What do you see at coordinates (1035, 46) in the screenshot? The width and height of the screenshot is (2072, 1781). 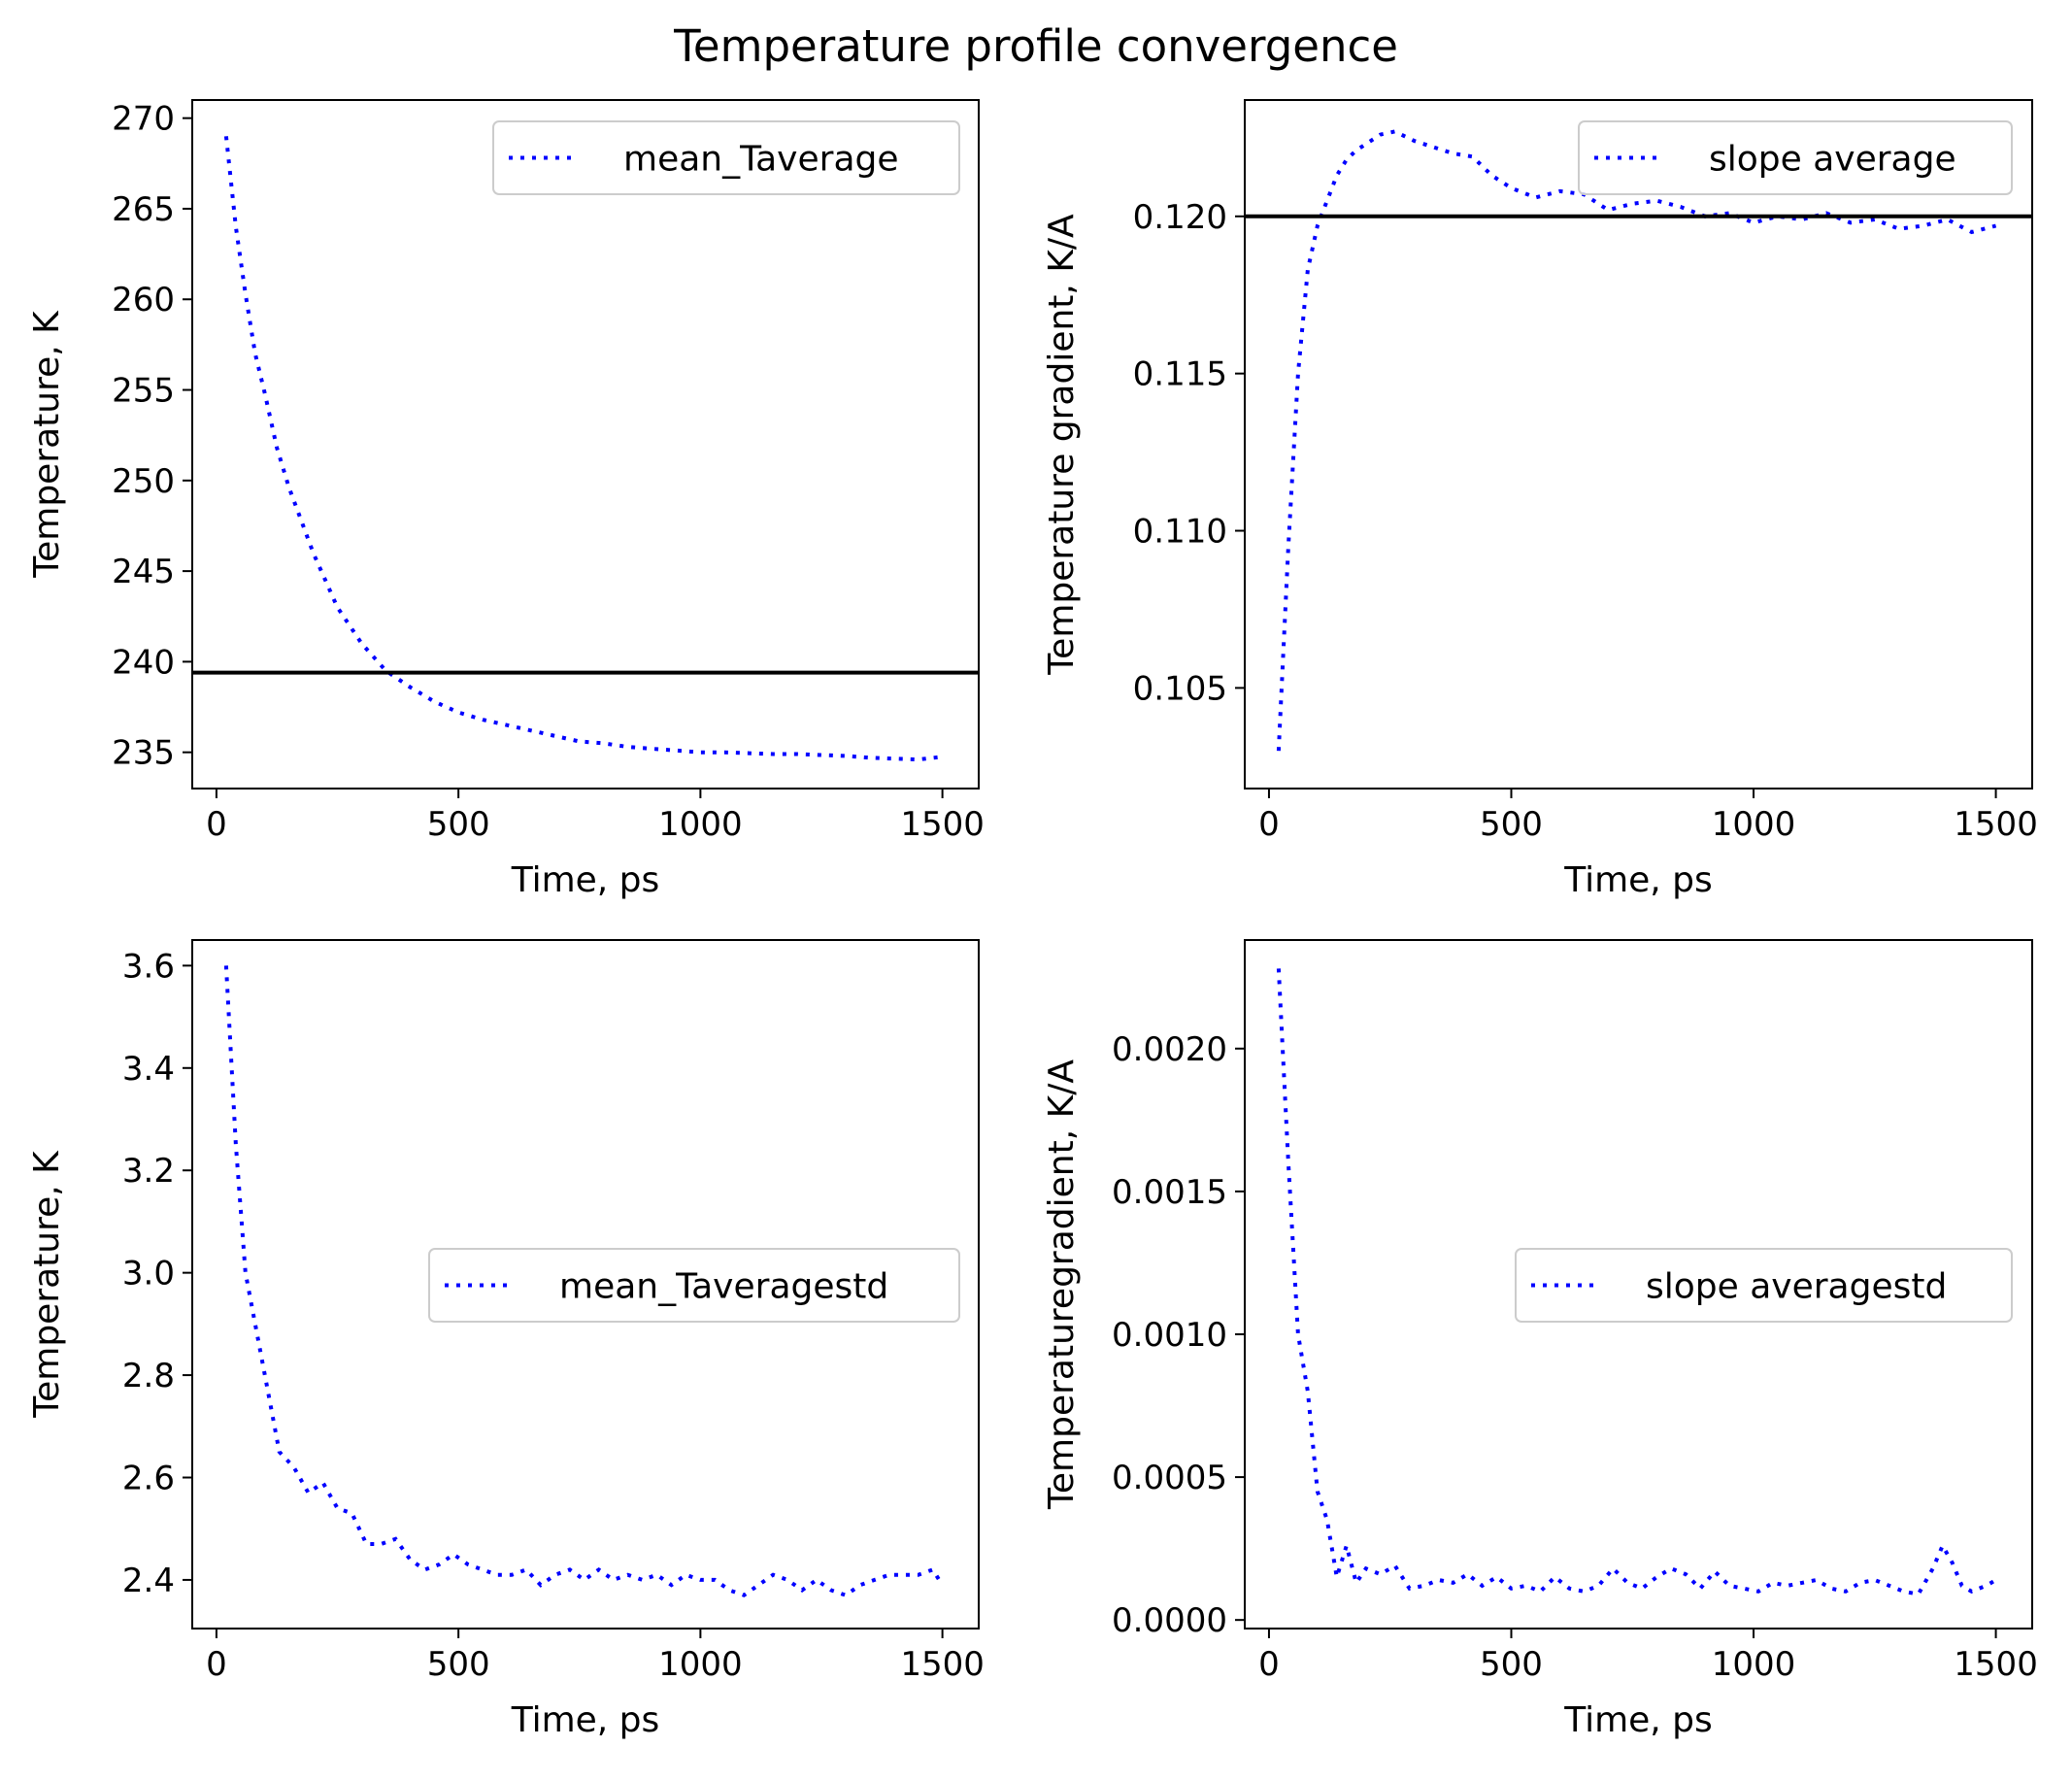 I see `figure-title: Temperature profile convergence` at bounding box center [1035, 46].